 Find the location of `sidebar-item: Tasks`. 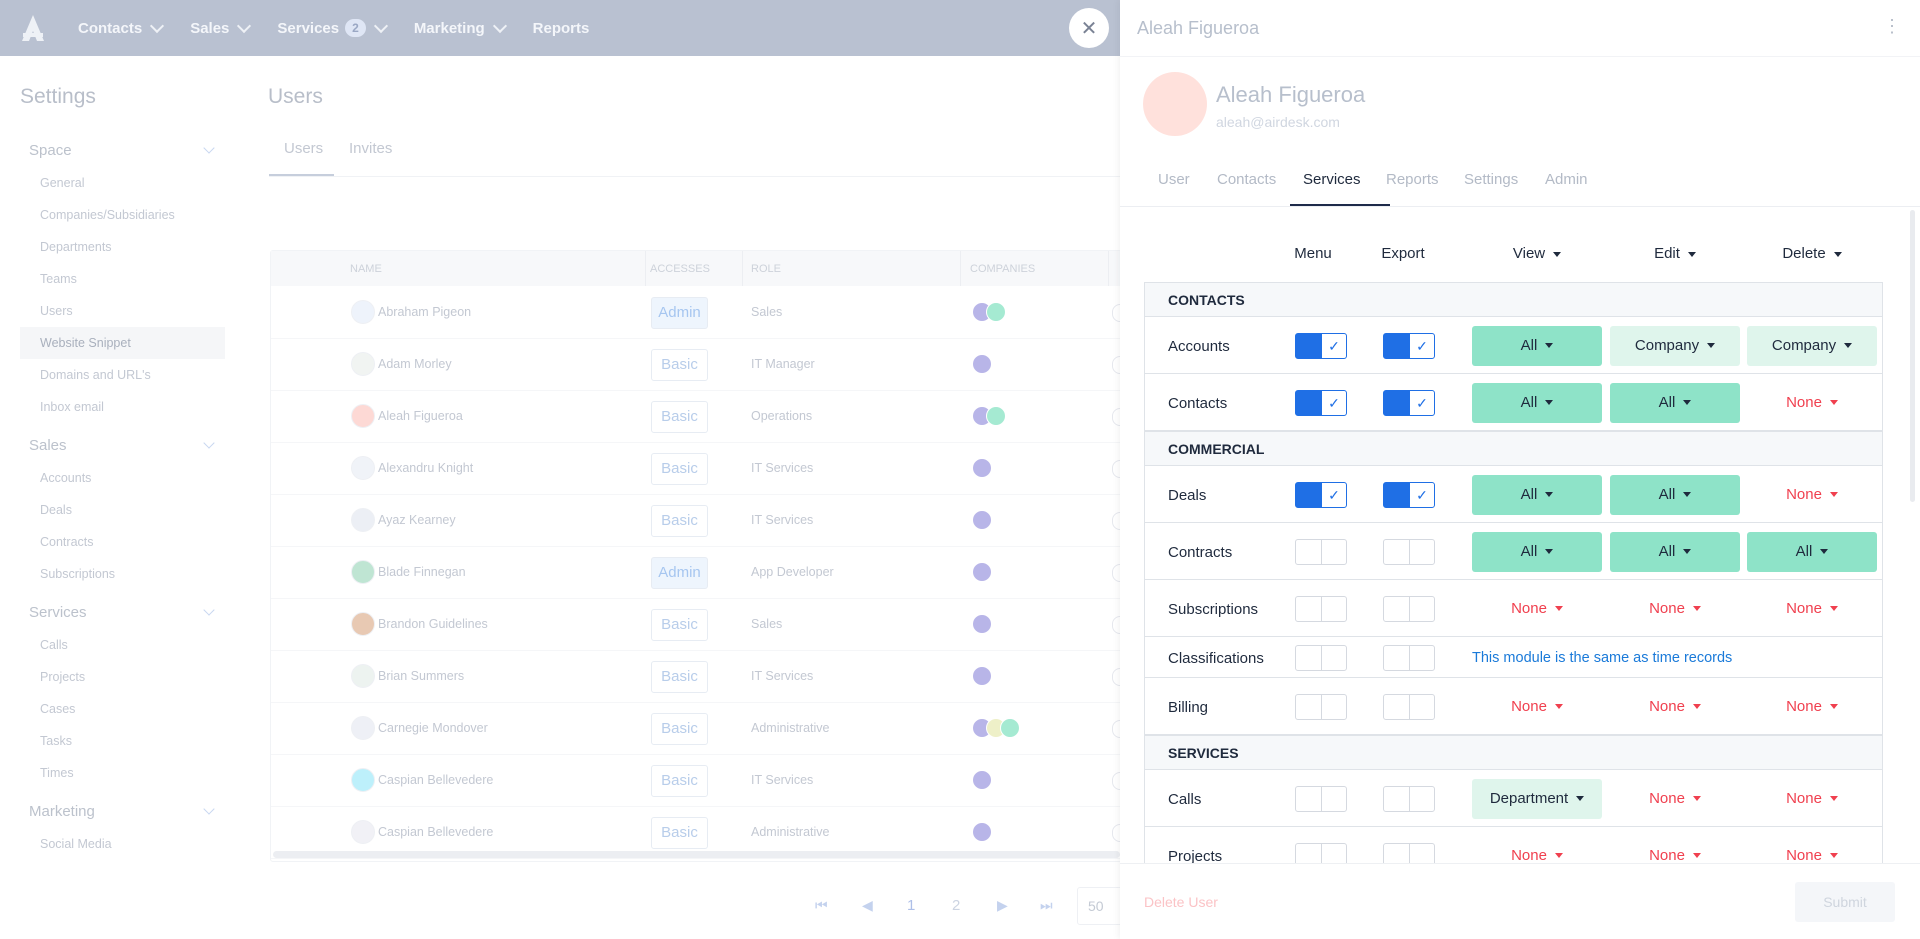

sidebar-item: Tasks is located at coordinates (56, 741).